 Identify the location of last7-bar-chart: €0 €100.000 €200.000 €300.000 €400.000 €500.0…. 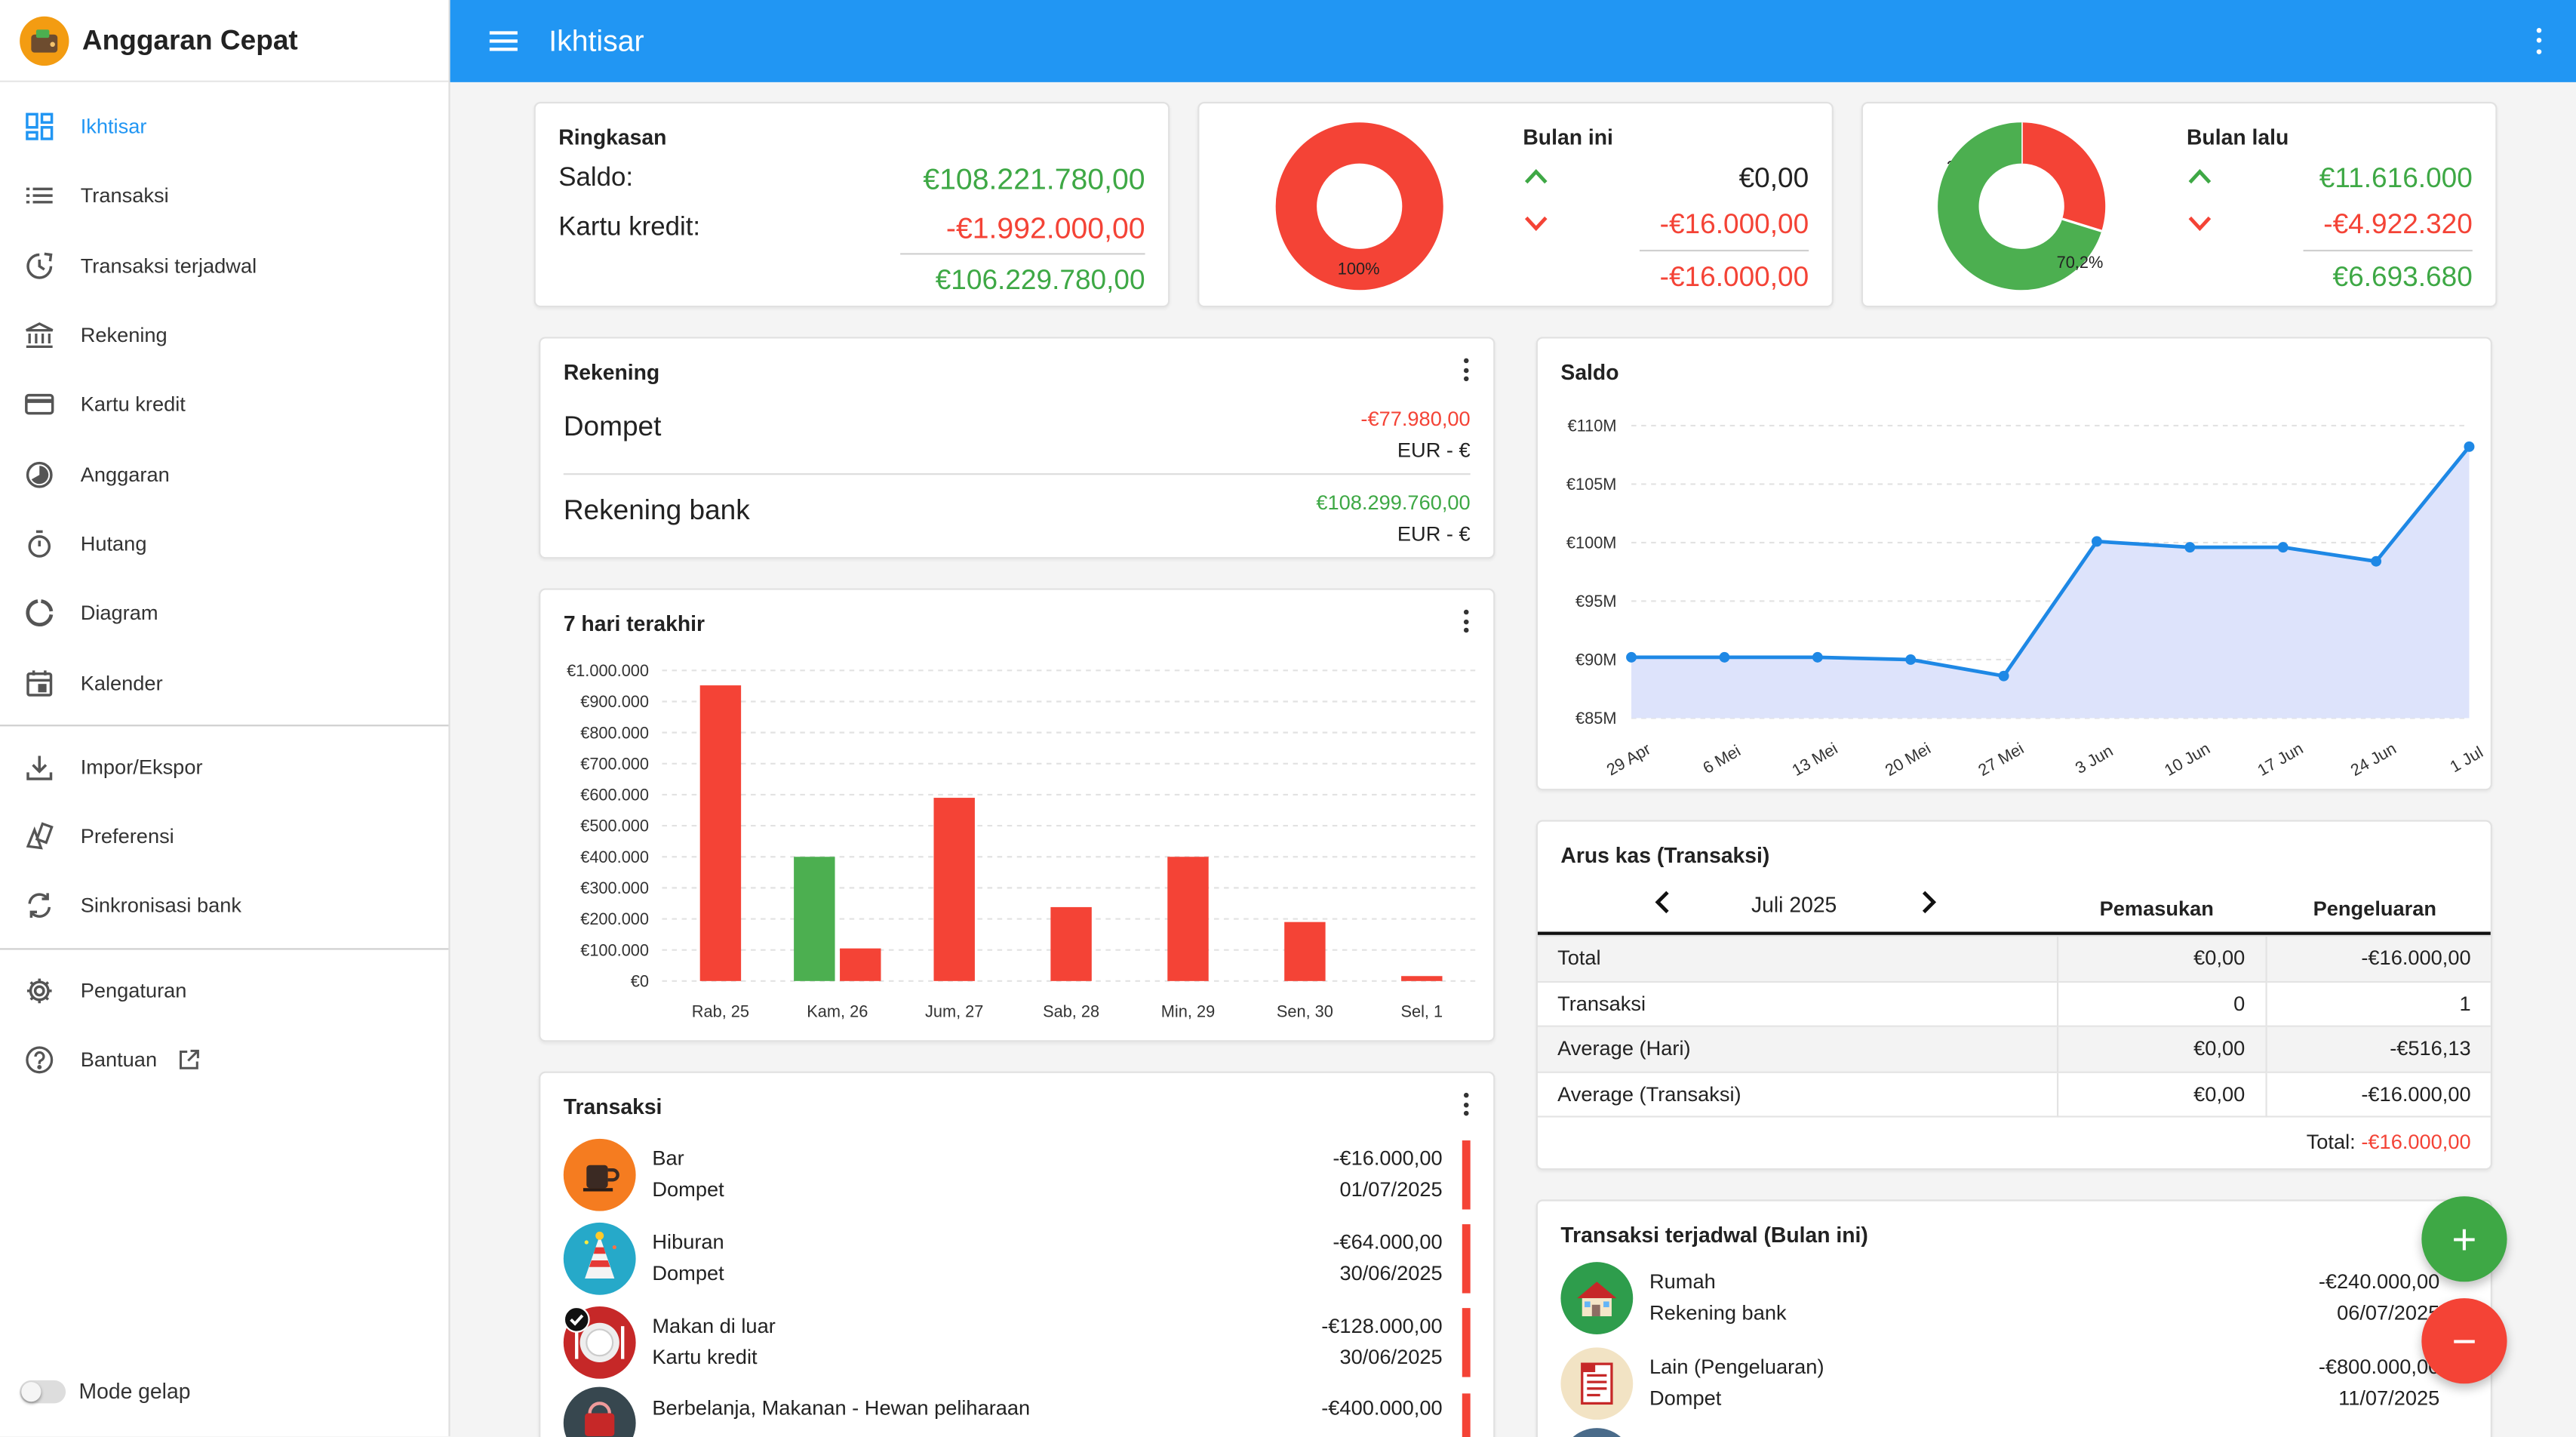
(1023, 841).